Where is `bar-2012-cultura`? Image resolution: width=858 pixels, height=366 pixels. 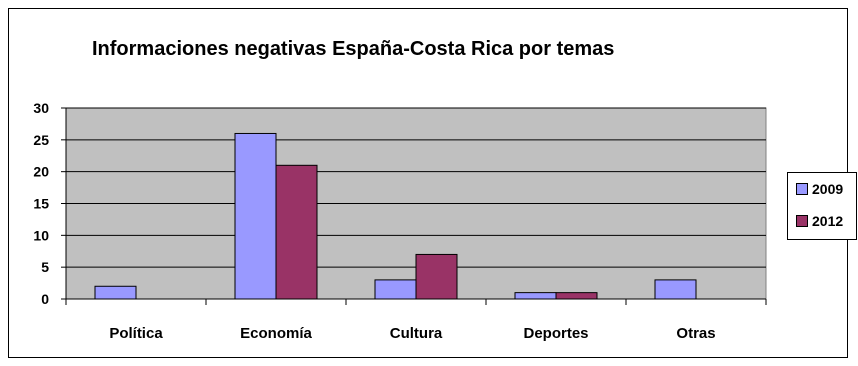
bar-2012-cultura is located at coordinates (436, 276).